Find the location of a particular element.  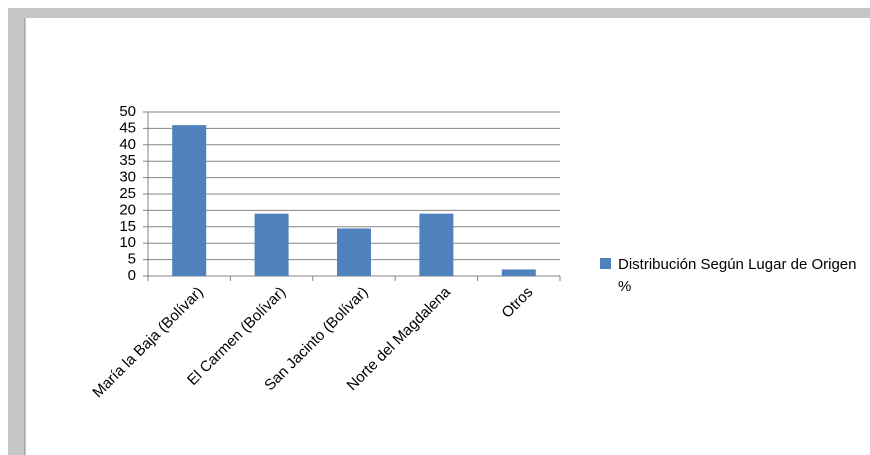

y-tick-label: 0 is located at coordinates (132, 275).